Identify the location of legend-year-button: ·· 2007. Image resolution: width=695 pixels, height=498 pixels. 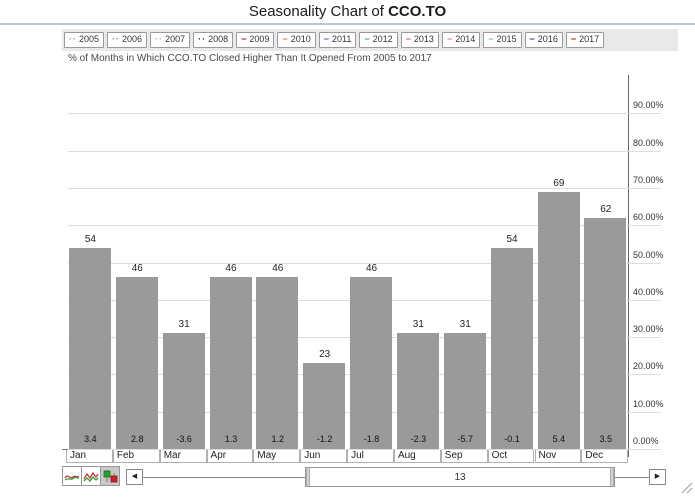
(170, 40).